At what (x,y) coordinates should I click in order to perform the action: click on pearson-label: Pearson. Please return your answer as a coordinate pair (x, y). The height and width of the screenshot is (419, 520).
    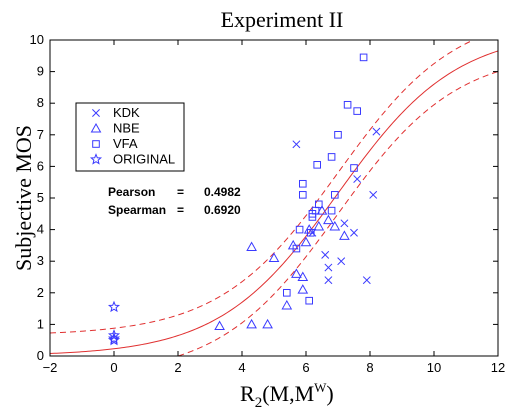
    Looking at the image, I should click on (131, 192).